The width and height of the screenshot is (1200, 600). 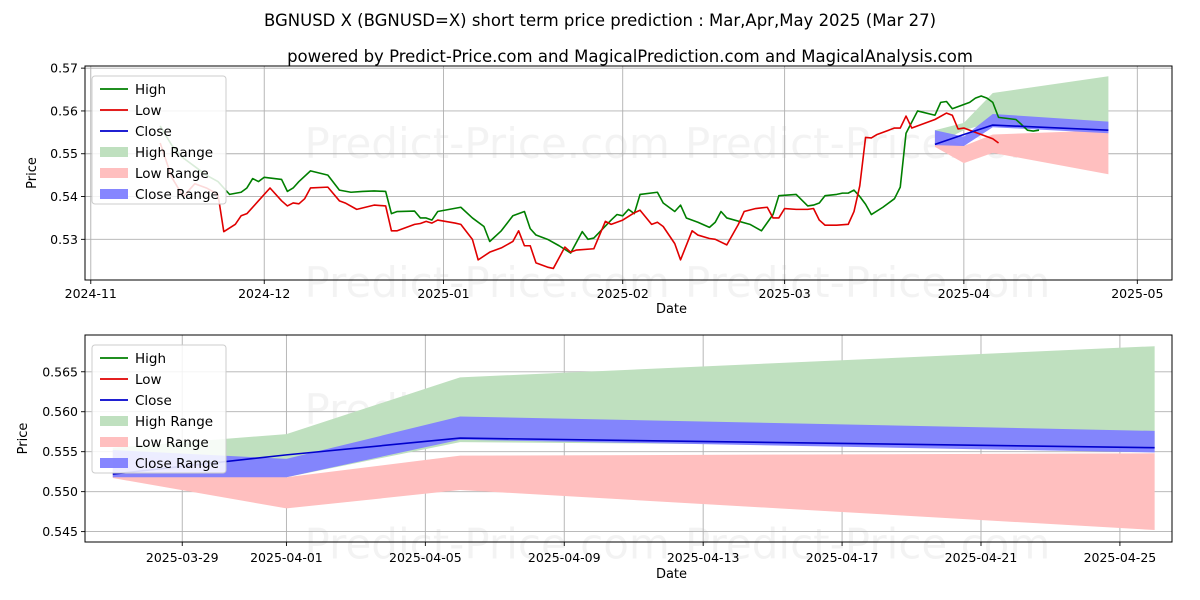 I want to click on close-line, so click(x=1021, y=135).